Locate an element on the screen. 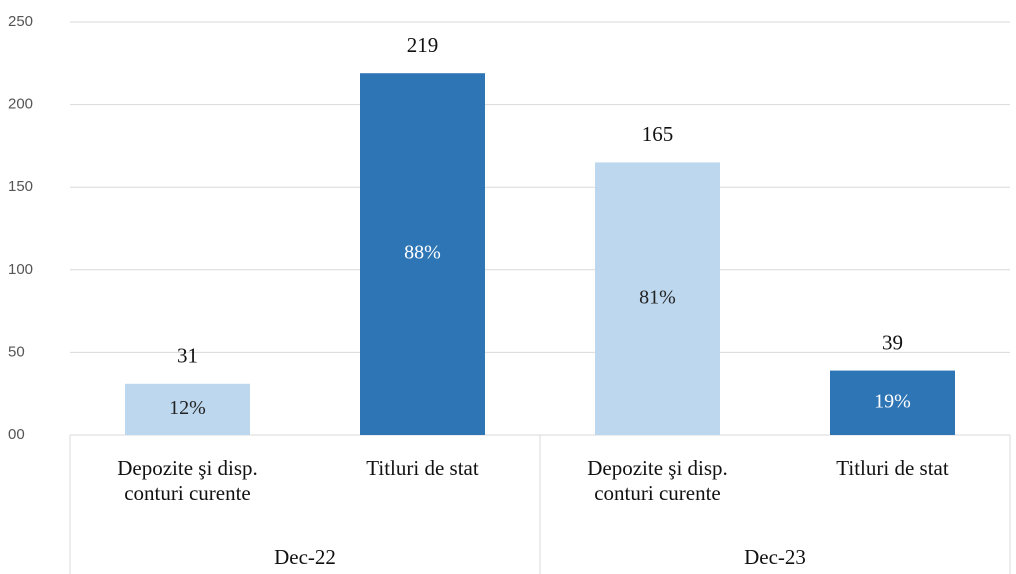 This screenshot has height=574, width=1016. share-label: 81% is located at coordinates (657, 297).